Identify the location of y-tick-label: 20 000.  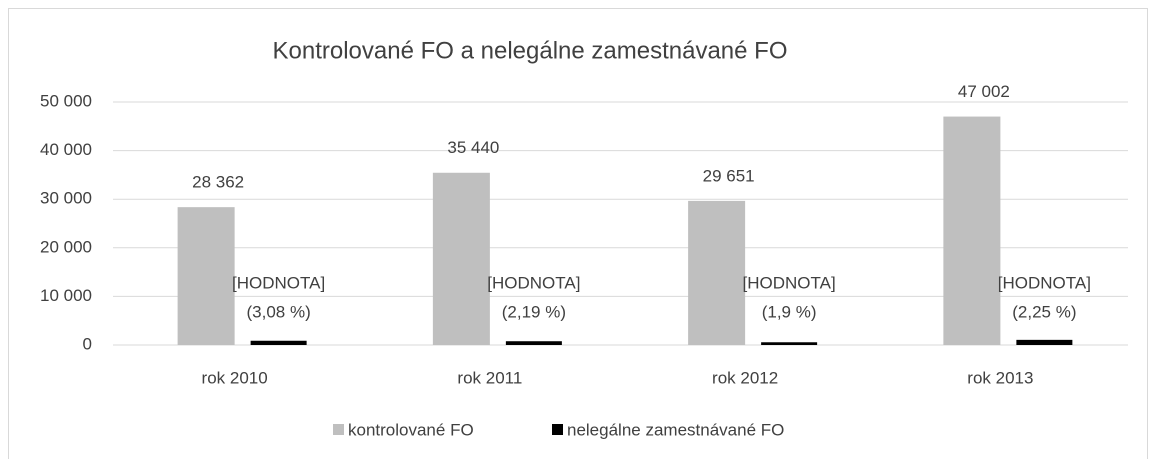
(66, 246).